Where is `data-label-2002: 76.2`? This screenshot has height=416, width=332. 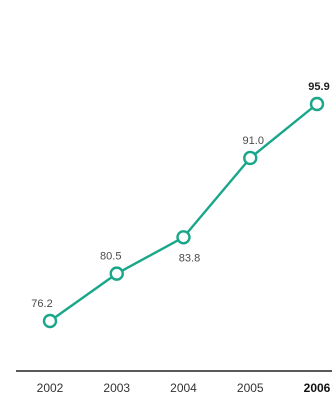
data-label-2002: 76.2 is located at coordinates (41, 304).